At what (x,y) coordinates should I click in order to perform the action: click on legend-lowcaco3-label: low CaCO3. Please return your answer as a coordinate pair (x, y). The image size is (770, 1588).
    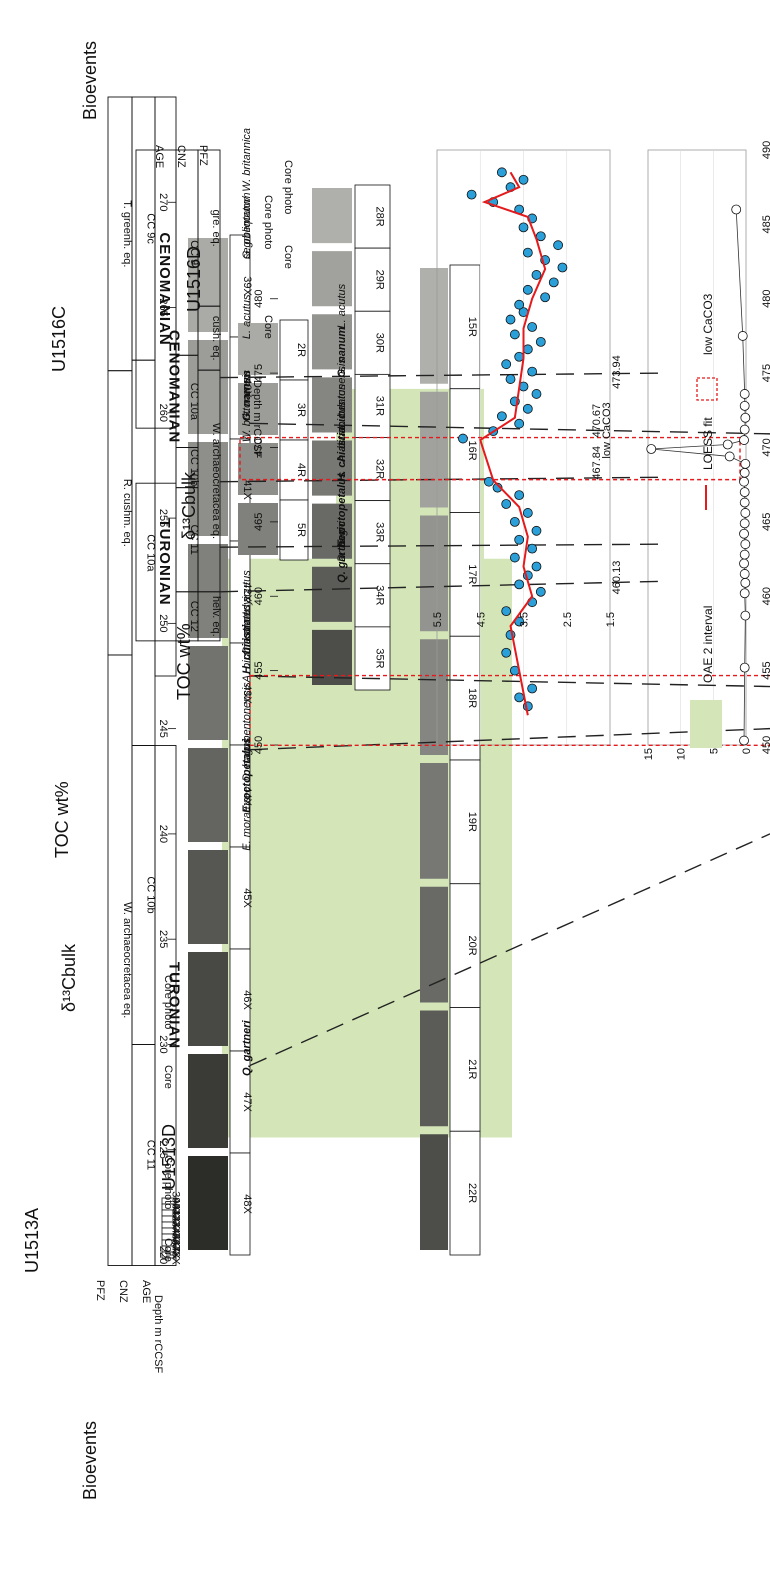
    Looking at the image, I should click on (708, 324).